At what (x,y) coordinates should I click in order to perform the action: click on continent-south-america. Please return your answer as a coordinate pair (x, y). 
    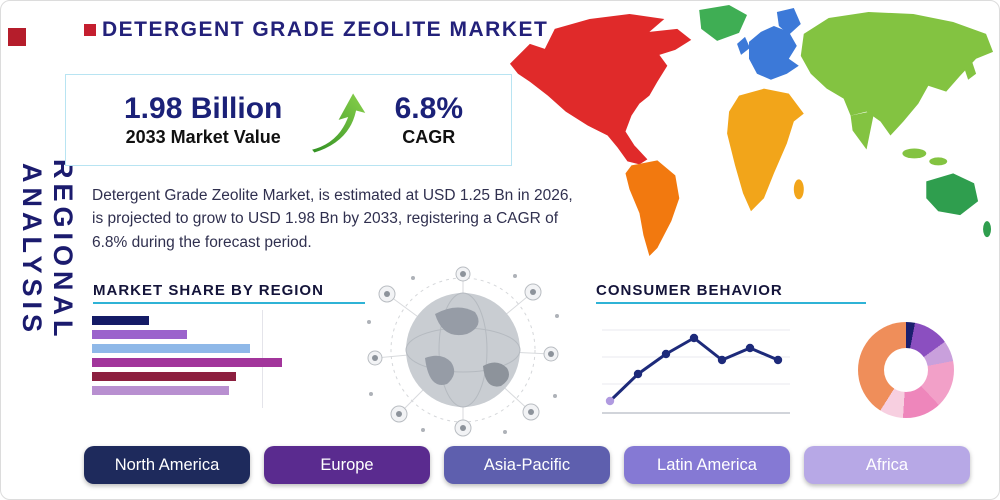
    Looking at the image, I should click on (652, 208).